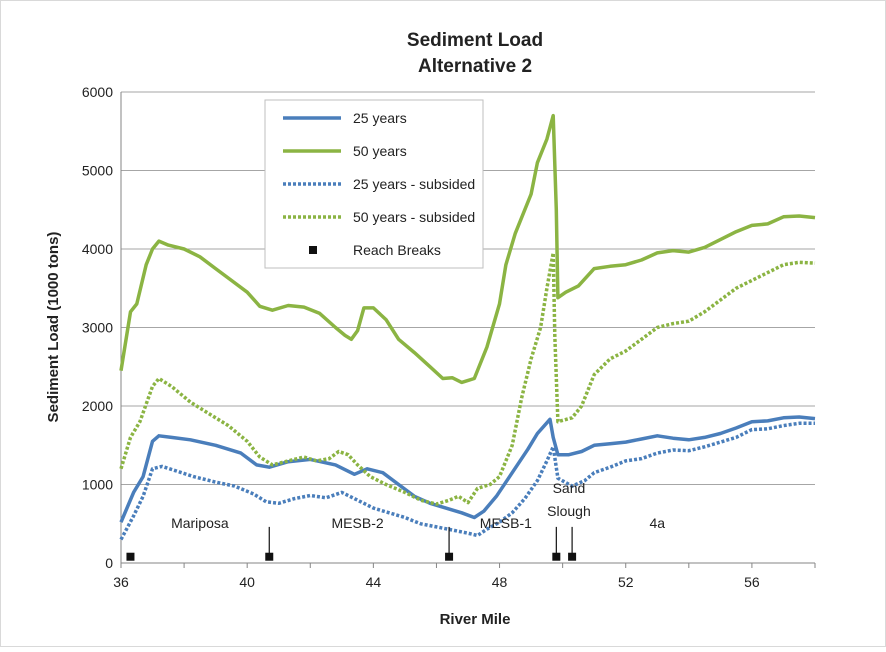 Image resolution: width=886 pixels, height=652 pixels. I want to click on y-tick-label: 1000, so click(97, 485).